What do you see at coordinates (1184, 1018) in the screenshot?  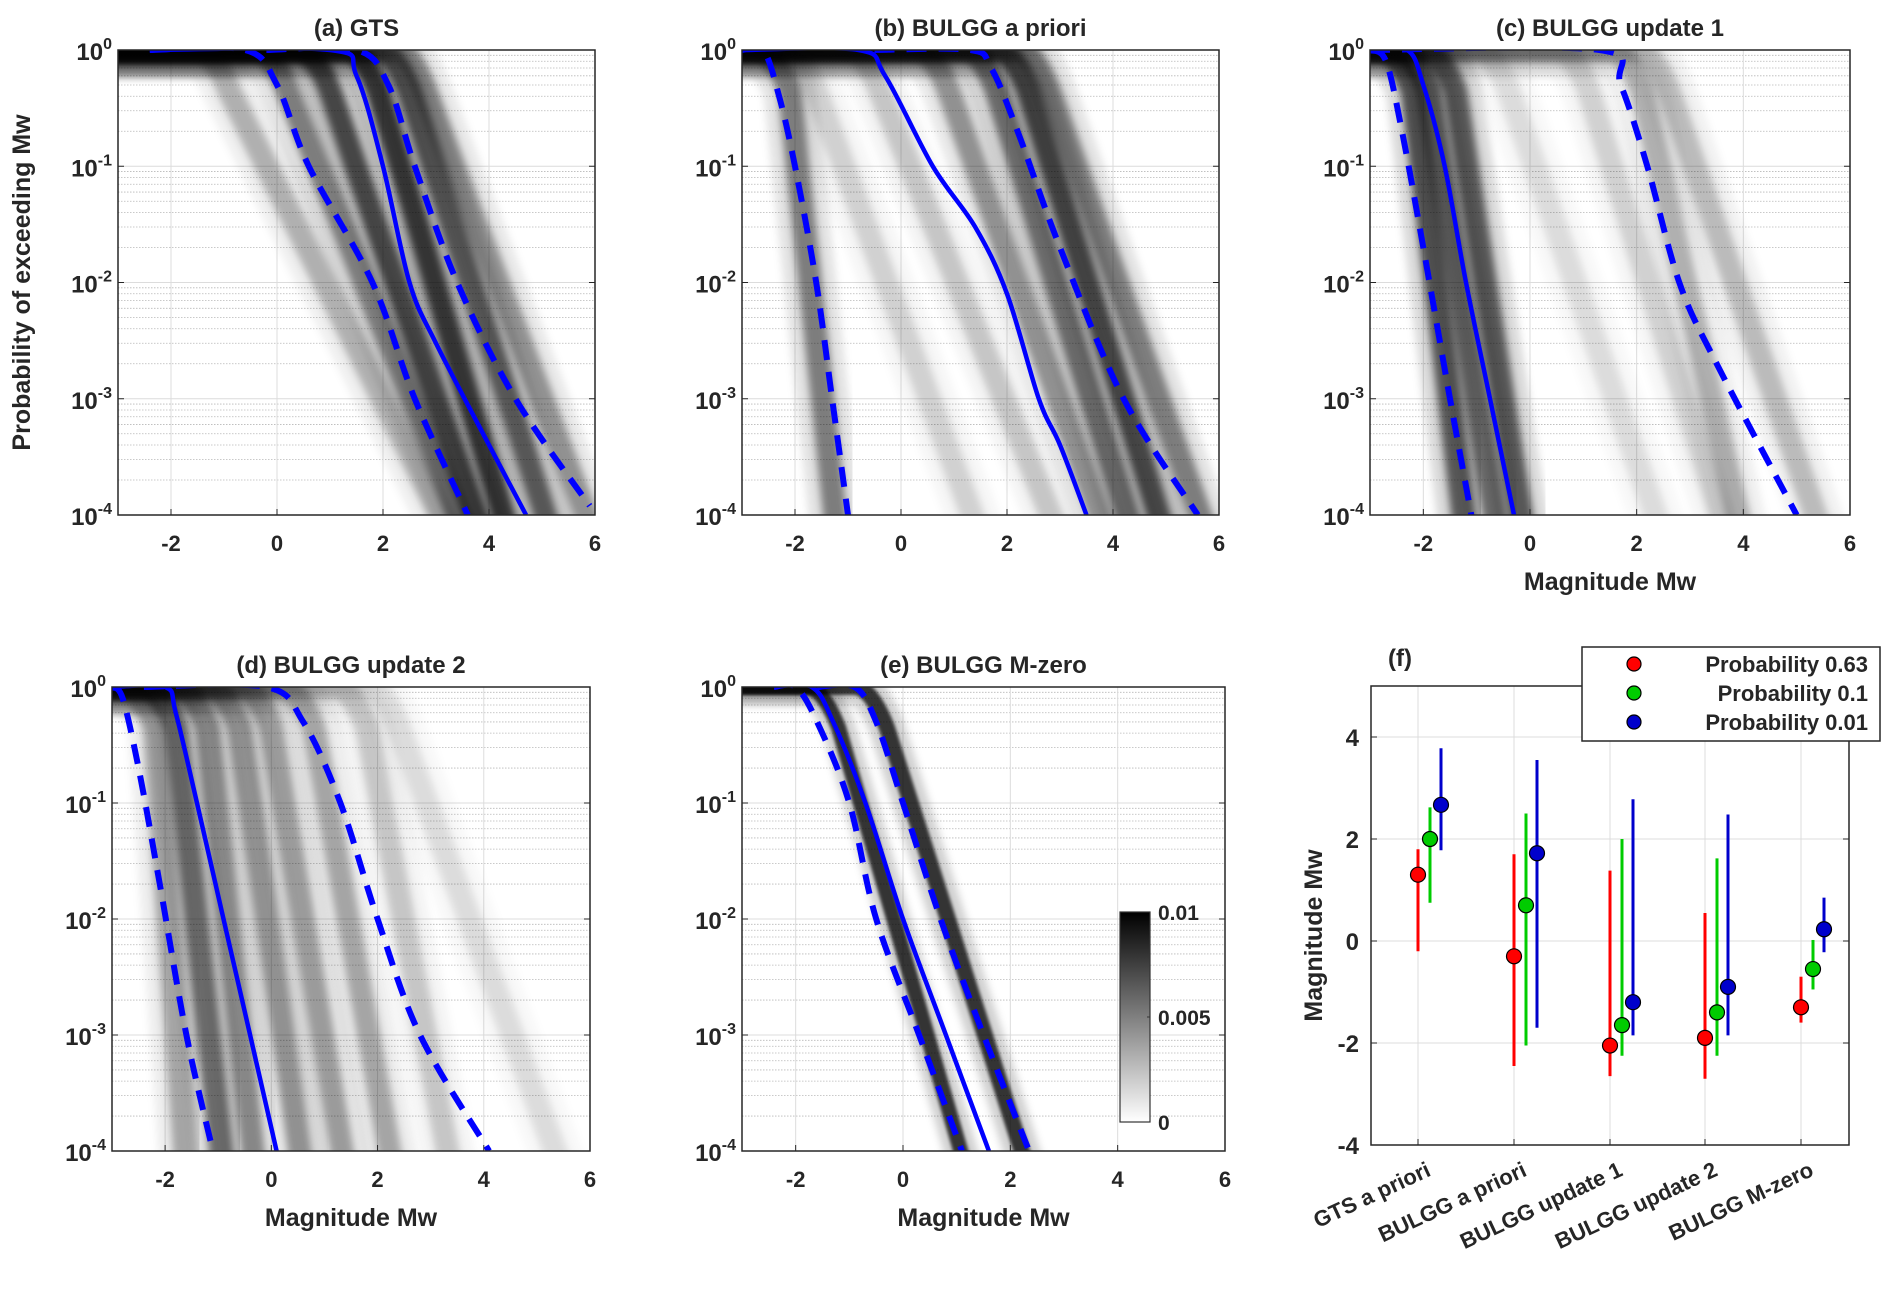 I see `colorbar-tick-label: 0.005` at bounding box center [1184, 1018].